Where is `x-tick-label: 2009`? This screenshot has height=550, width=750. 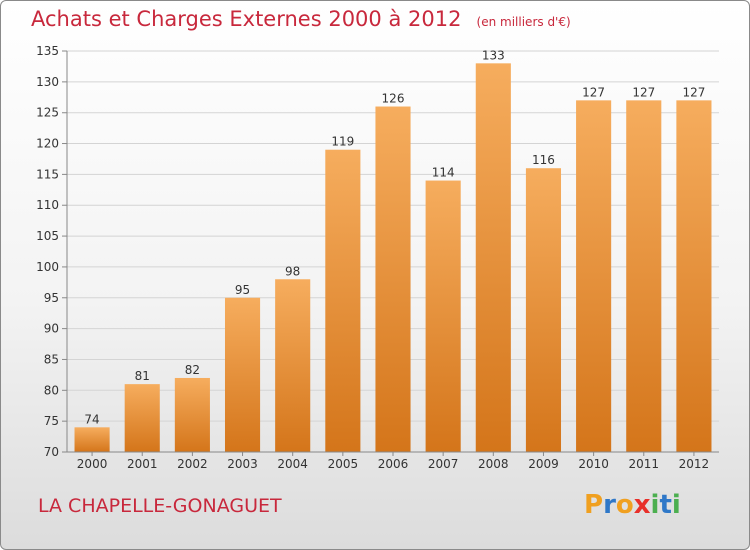 x-tick-label: 2009 is located at coordinates (543, 464).